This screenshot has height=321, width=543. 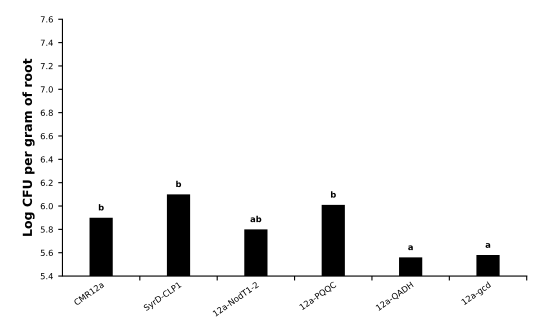 I want to click on y-tick-label: 5.8, so click(x=46, y=229).